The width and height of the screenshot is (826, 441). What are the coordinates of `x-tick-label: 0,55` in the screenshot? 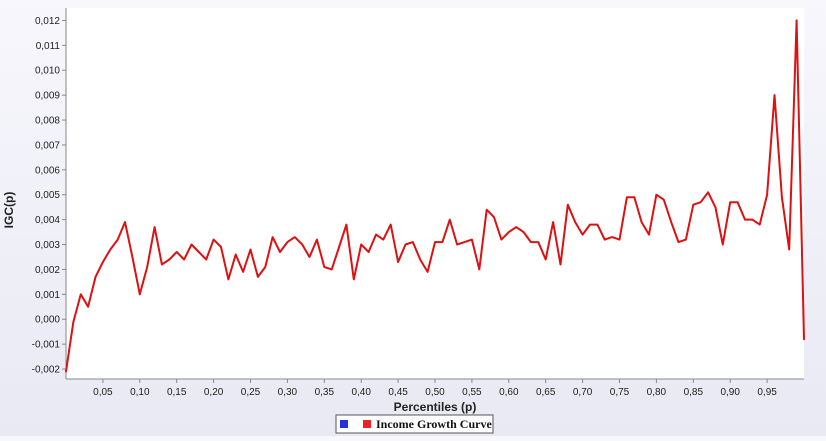 It's located at (472, 392).